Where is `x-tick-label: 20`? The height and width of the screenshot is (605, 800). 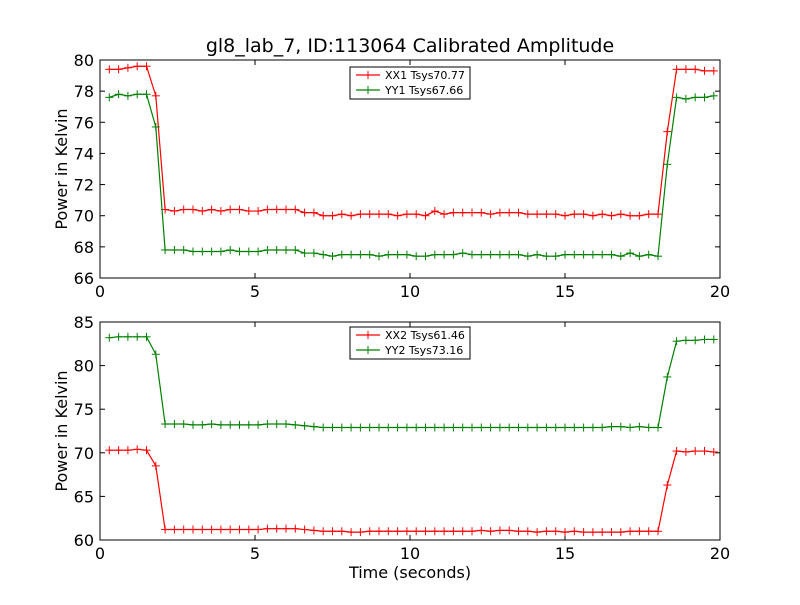
x-tick-label: 20 is located at coordinates (720, 291).